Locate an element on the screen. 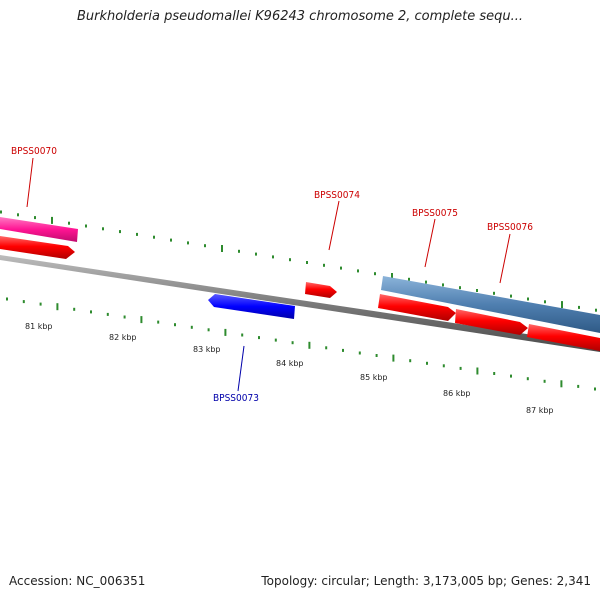 Image resolution: width=600 pixels, height=600 pixels. ruler-label: 85 kbp is located at coordinates (374, 377).